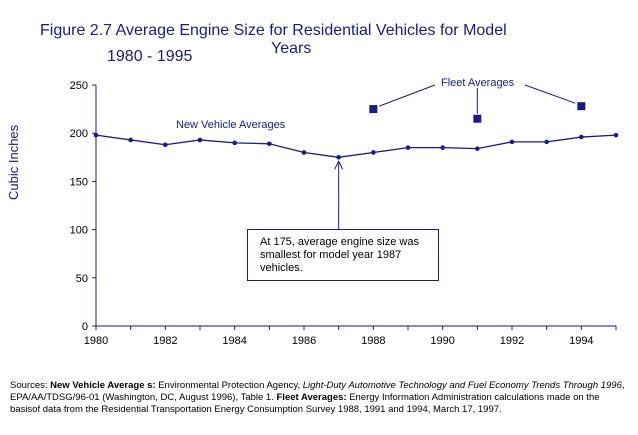  Describe the element at coordinates (373, 341) in the screenshot. I see `x-tick-label: 1988` at that location.